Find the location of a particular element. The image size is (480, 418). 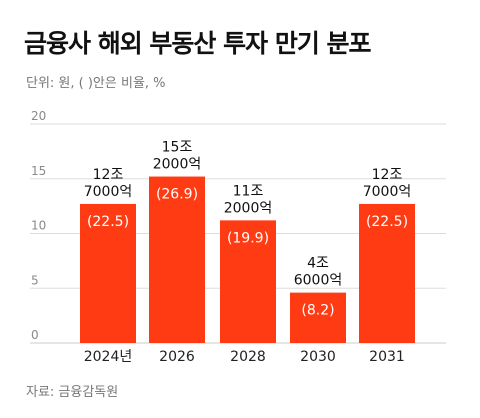

y-tick-label: 0 is located at coordinates (35, 335).